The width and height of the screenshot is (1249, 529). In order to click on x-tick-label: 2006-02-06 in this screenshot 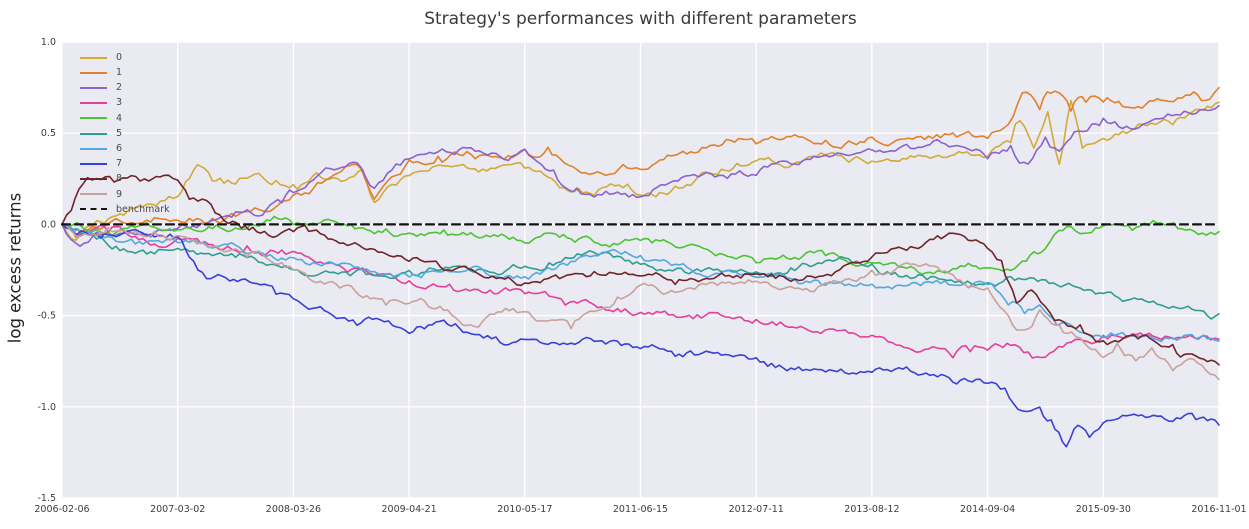, I will do `click(61, 509)`.